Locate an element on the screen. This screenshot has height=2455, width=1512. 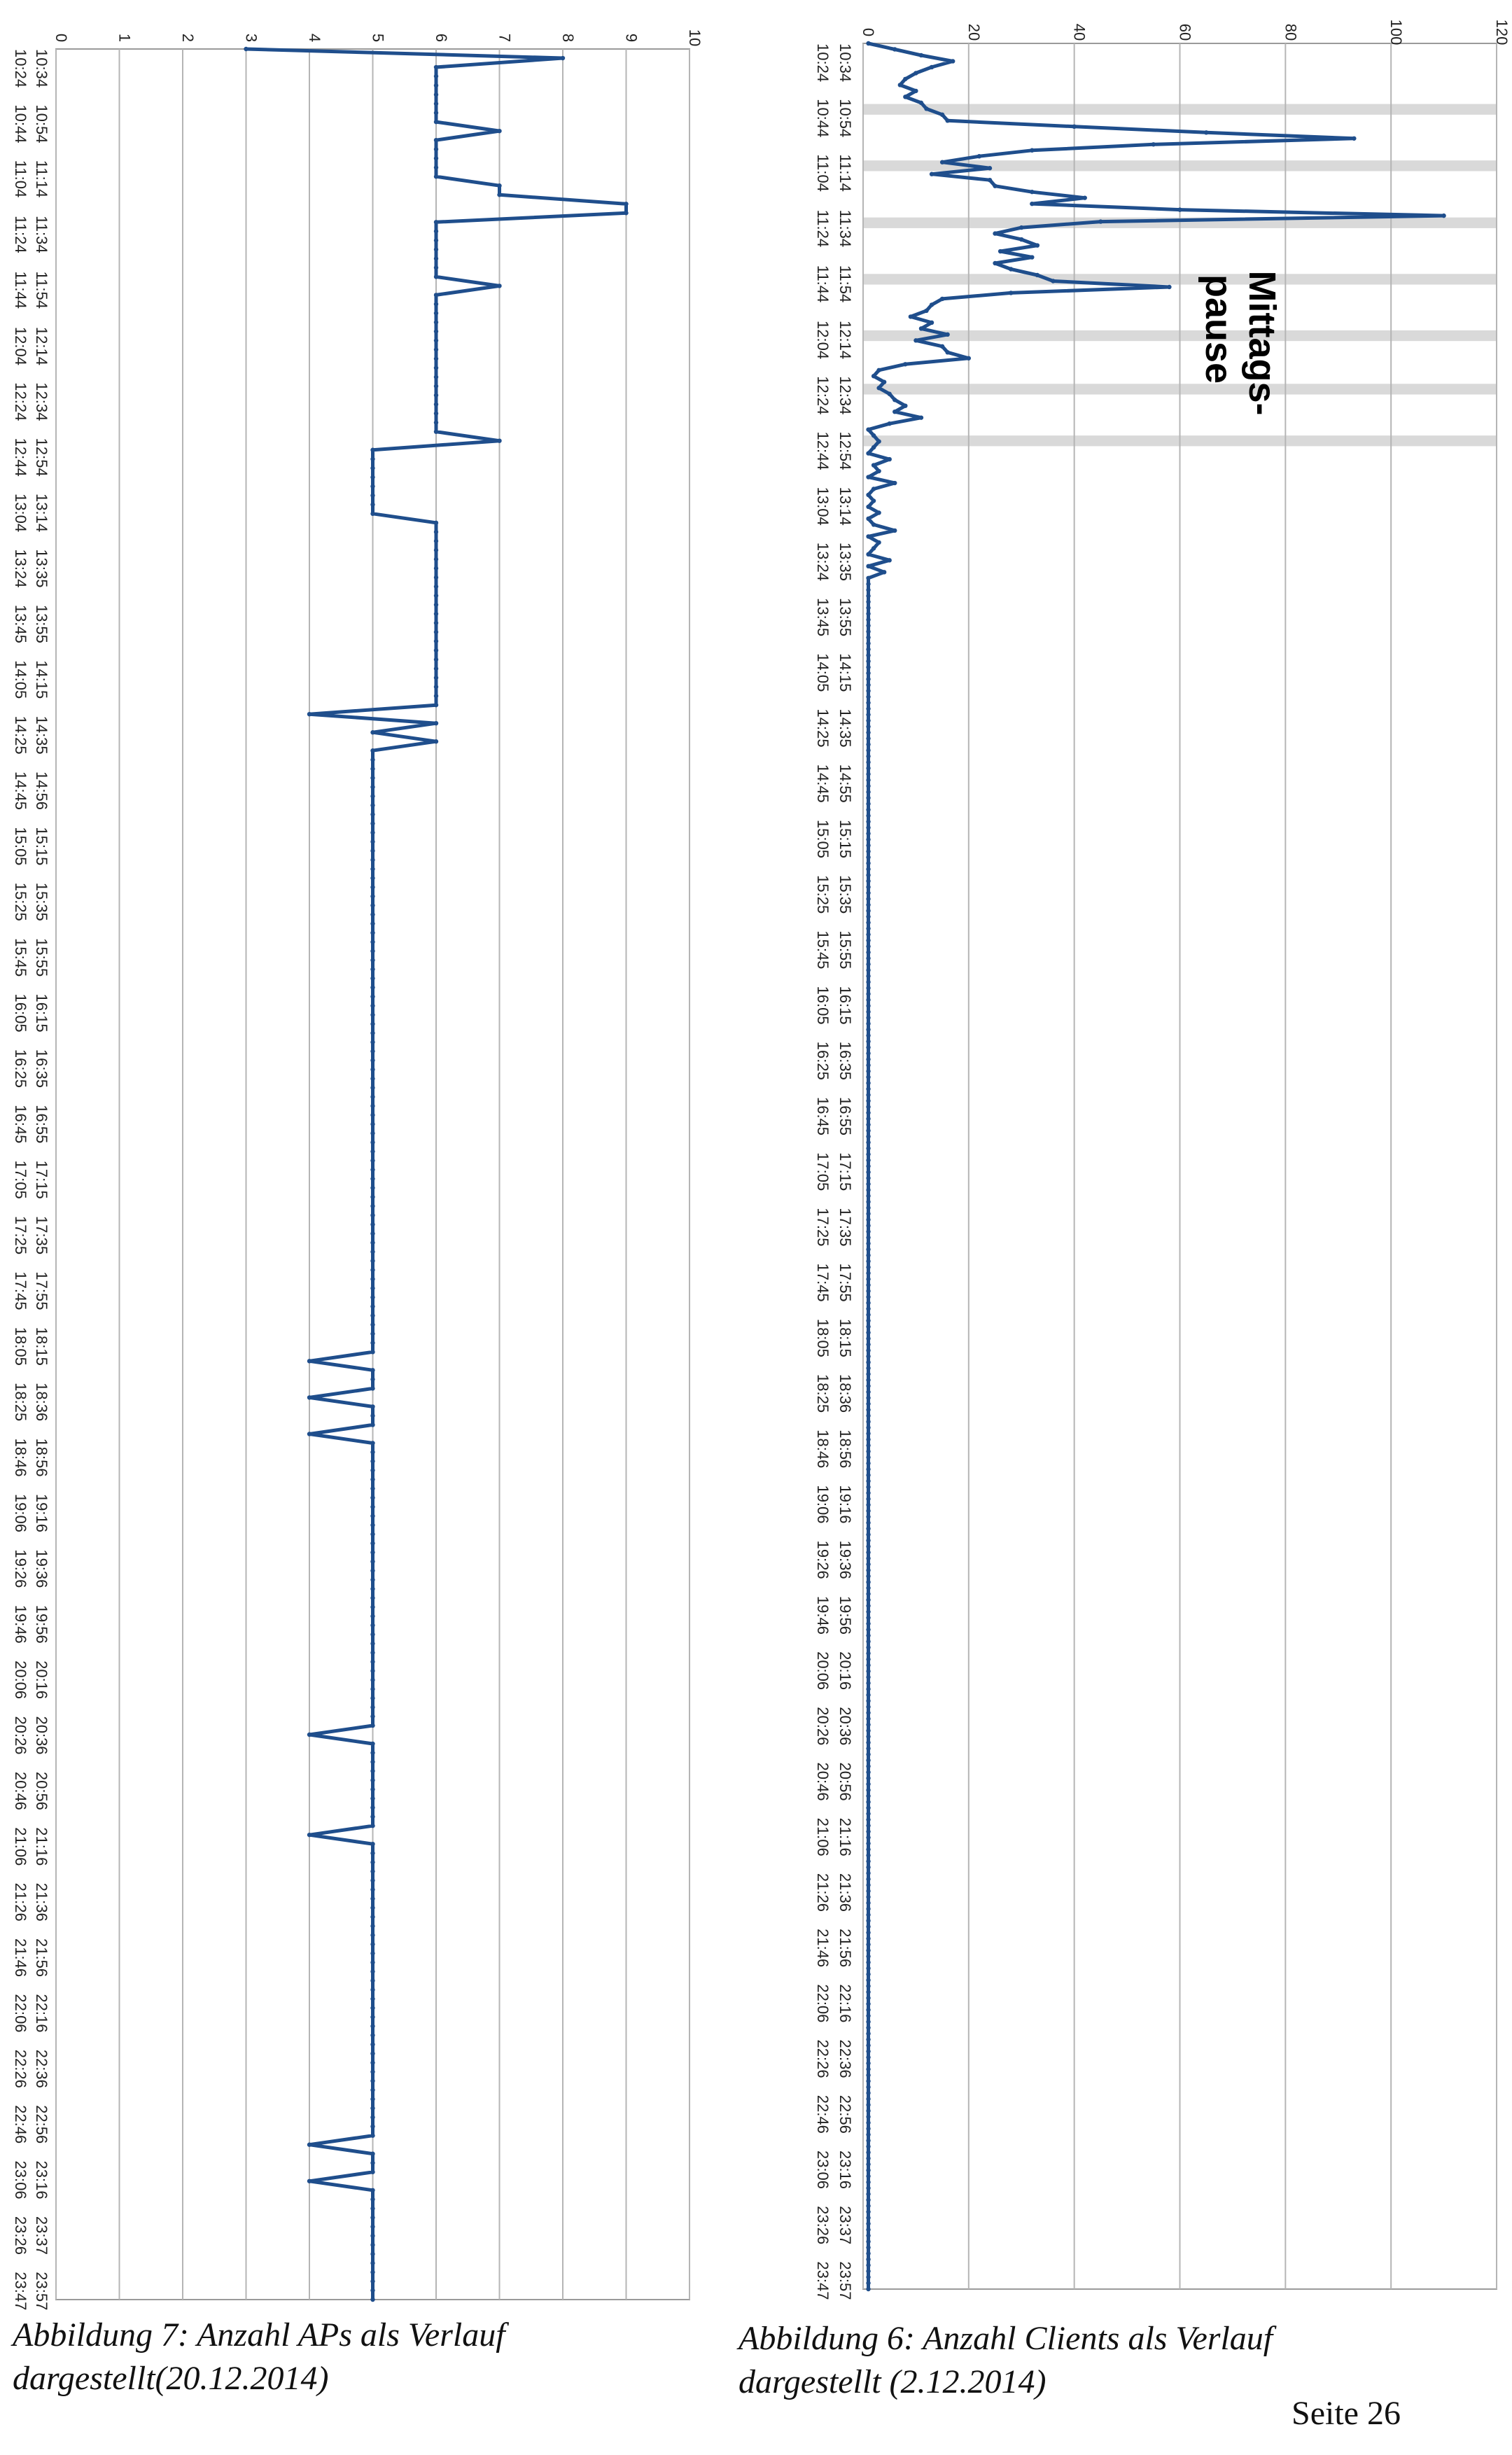
aps-time-tick-label: 23:06 is located at coordinates (20, 2180).